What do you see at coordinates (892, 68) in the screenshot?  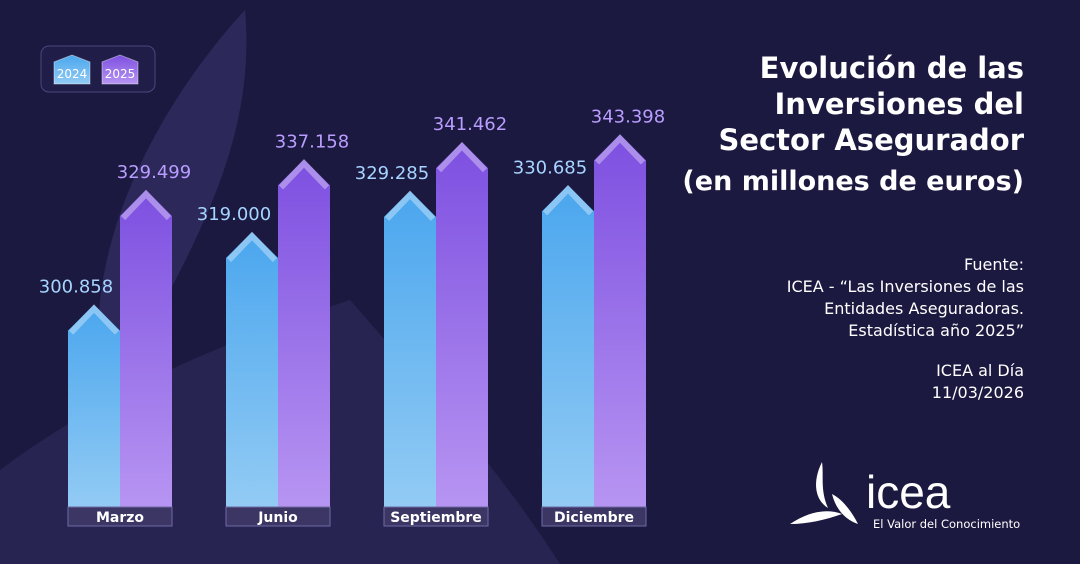 I see `title-line: Evolución de las` at bounding box center [892, 68].